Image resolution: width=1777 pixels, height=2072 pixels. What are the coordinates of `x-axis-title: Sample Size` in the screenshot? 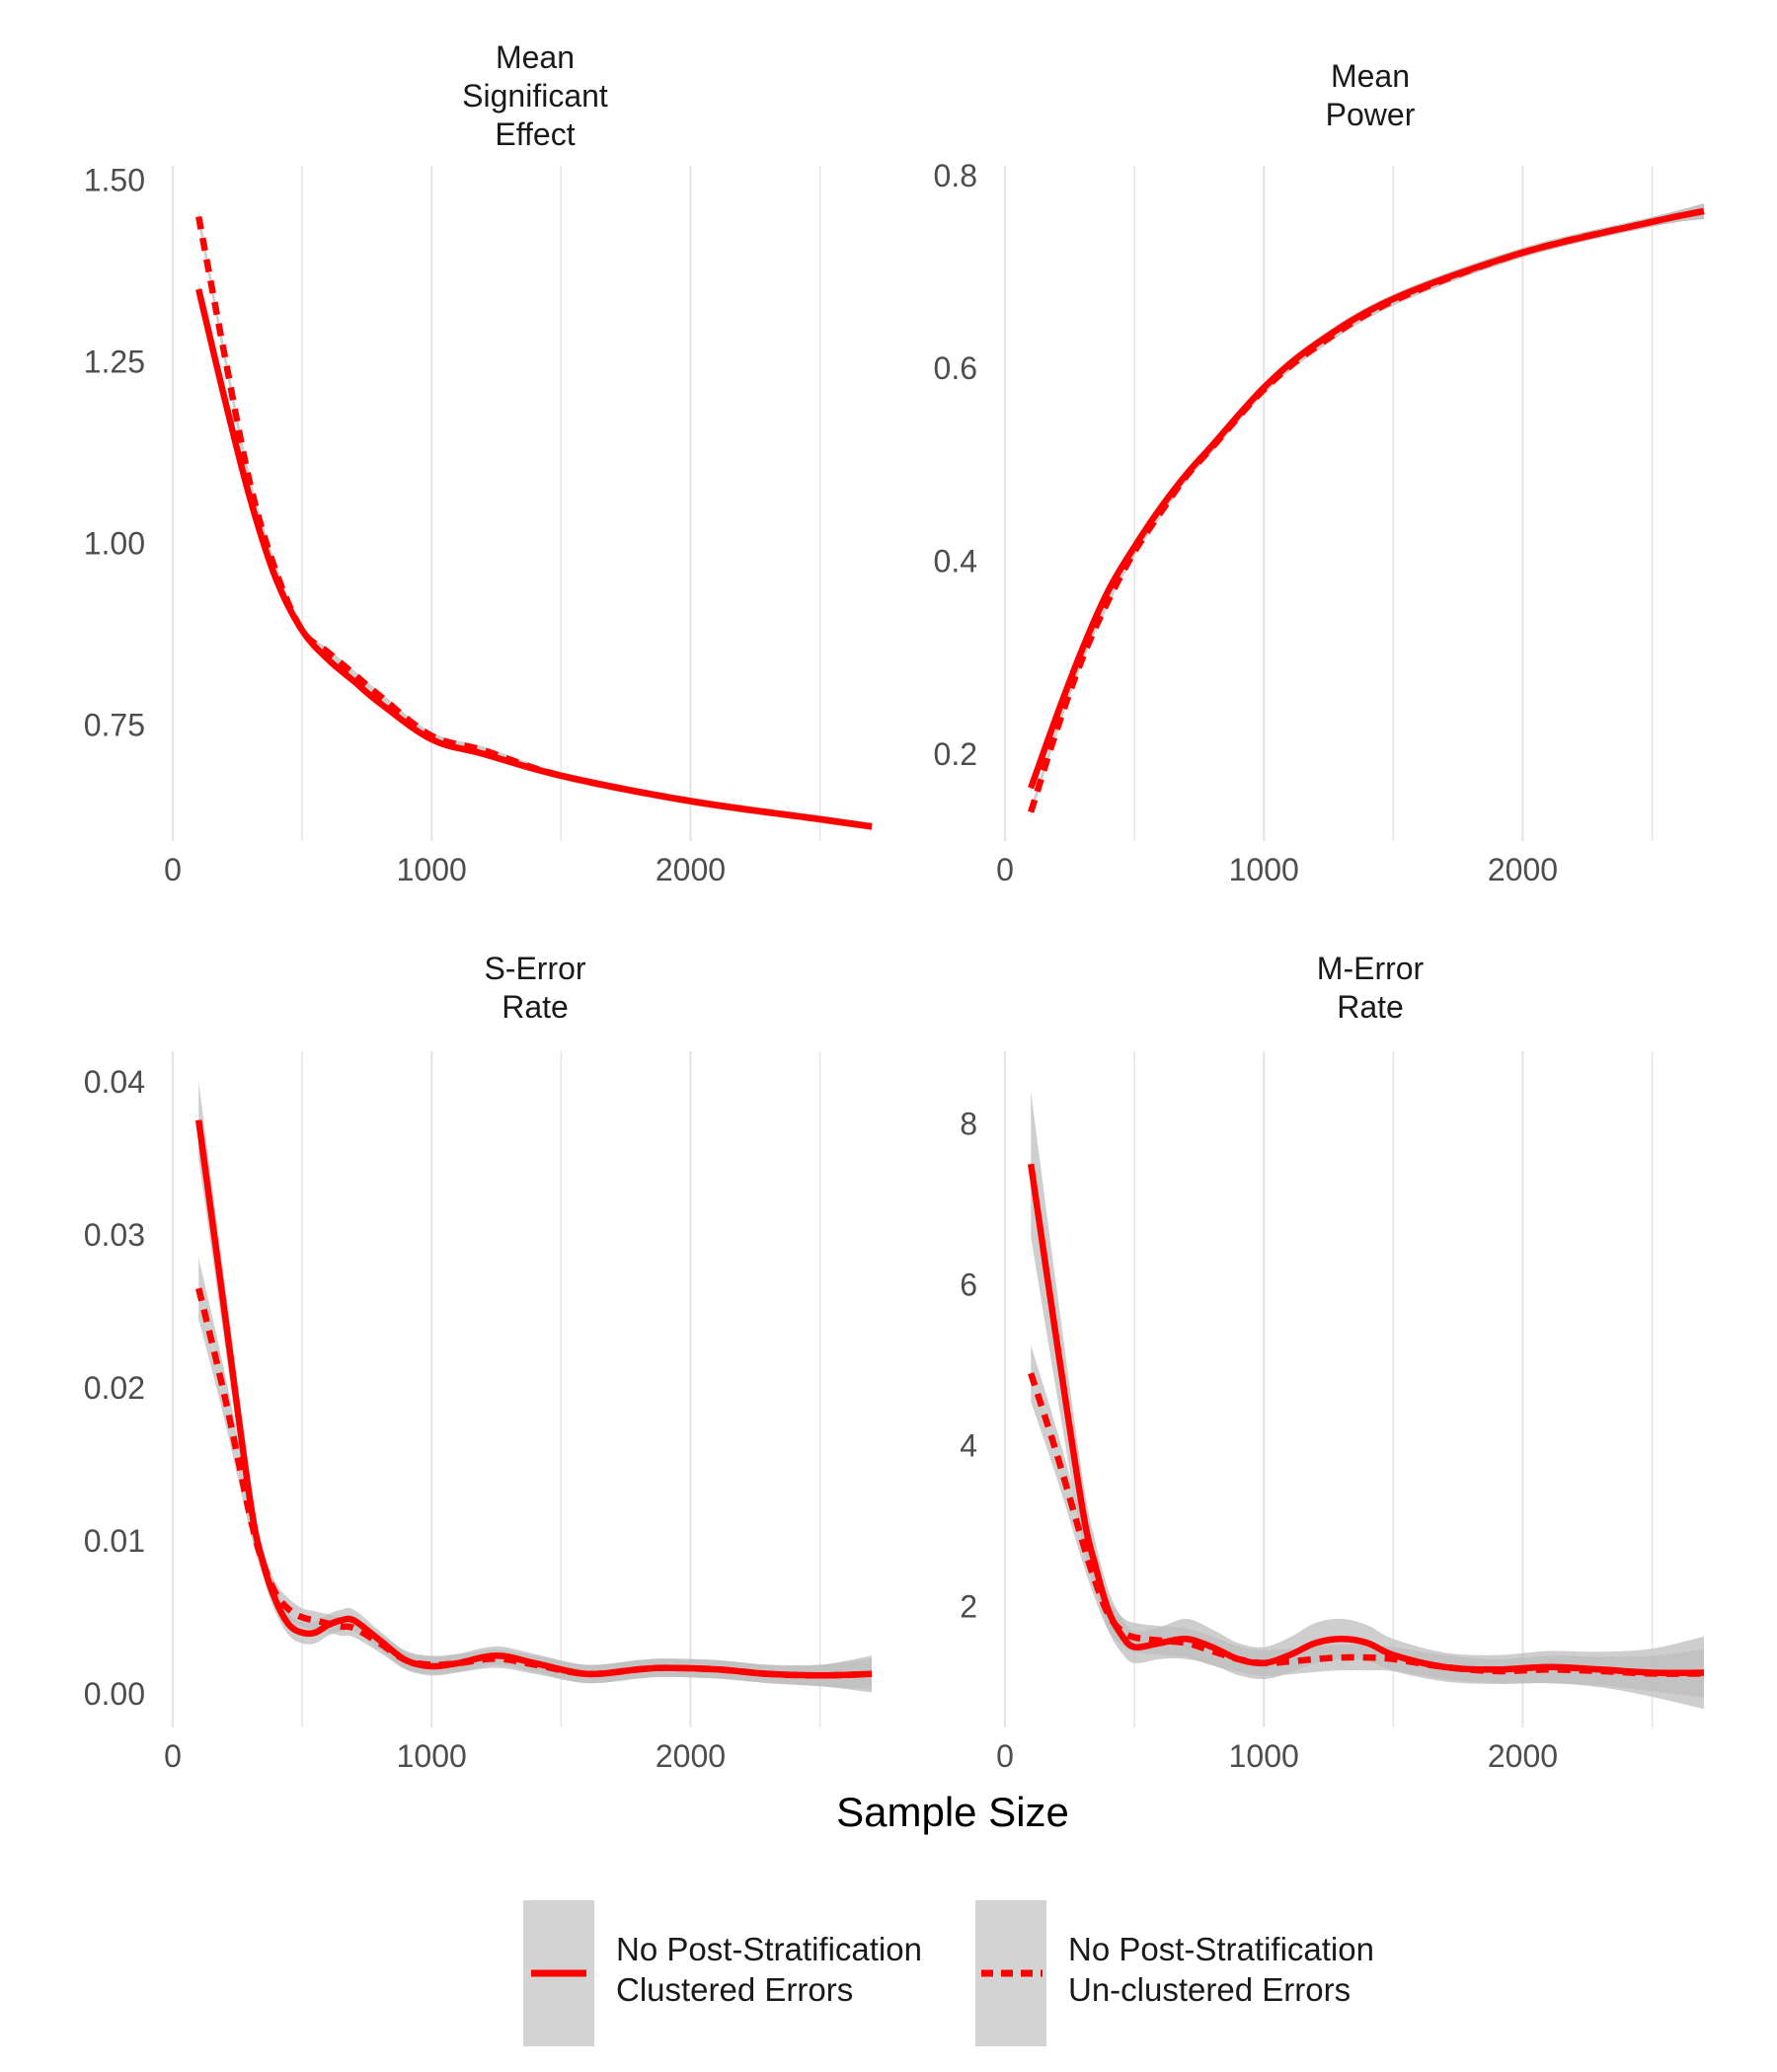 It's located at (952, 1812).